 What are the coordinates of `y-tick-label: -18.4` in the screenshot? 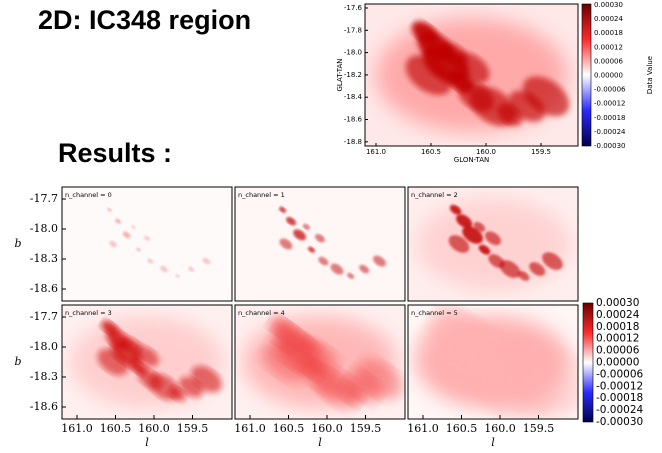 It's located at (353, 97).